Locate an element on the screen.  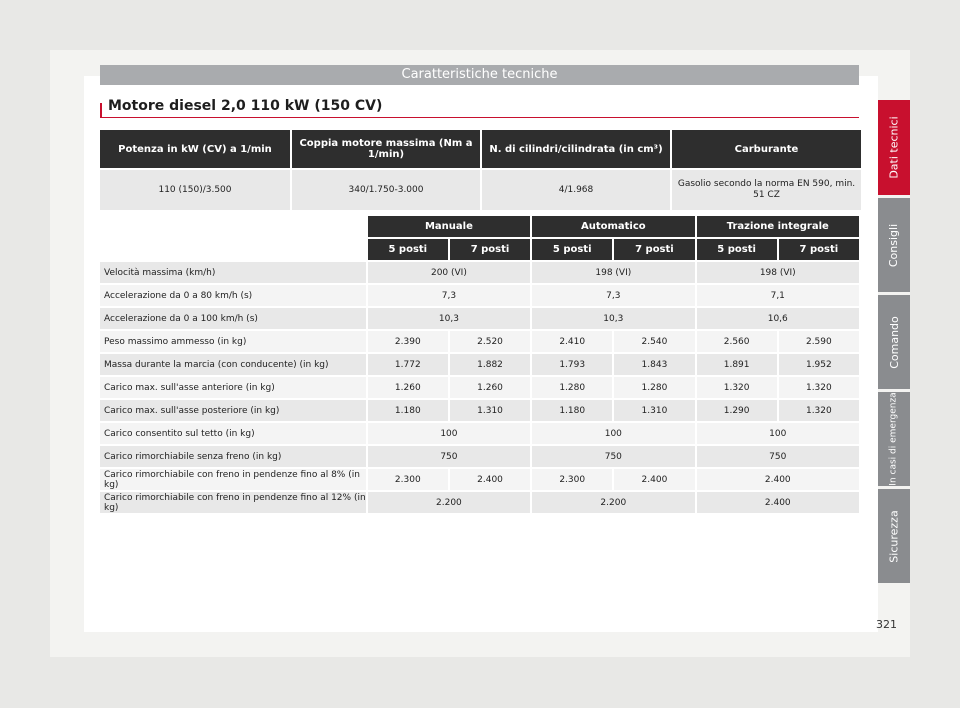
engine-header-cell: N. di cilindri/cilindrata (in cm³) is located at coordinates (576, 149).